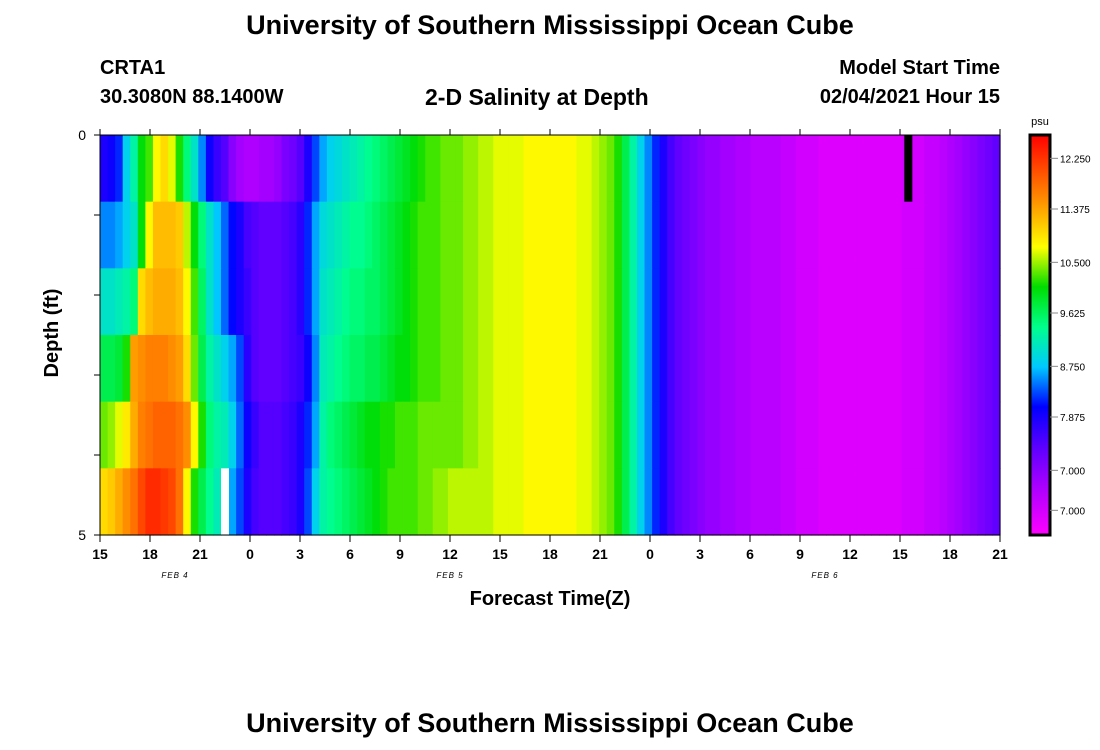  Describe the element at coordinates (100, 554) in the screenshot. I see `x-tick-label: 15` at that location.